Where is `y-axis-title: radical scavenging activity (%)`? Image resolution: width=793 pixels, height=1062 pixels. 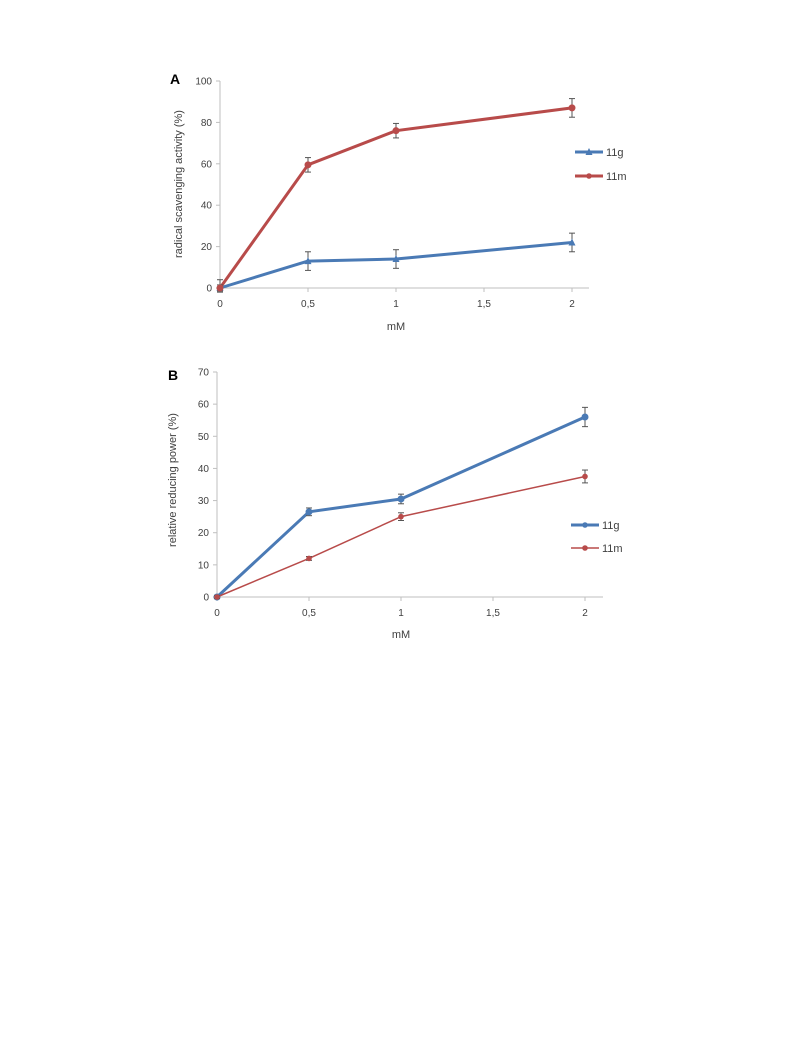
y-axis-title: radical scavenging activity (%) is located at coordinates (179, 184).